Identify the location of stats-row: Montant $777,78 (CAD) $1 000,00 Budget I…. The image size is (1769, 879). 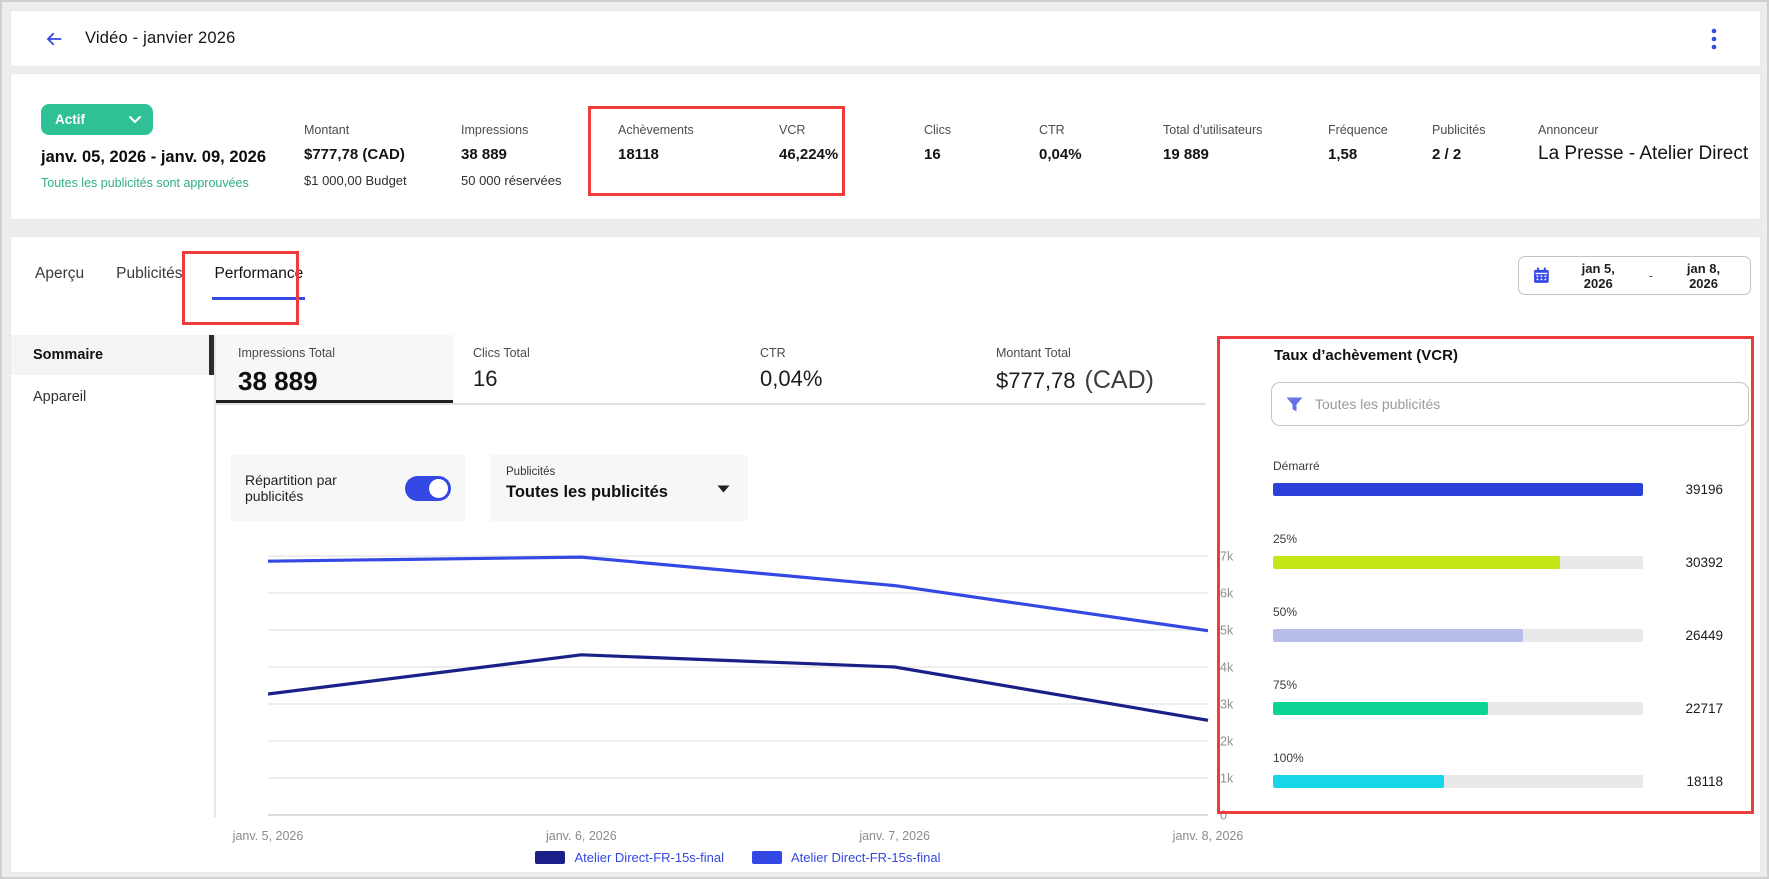
(1035, 146).